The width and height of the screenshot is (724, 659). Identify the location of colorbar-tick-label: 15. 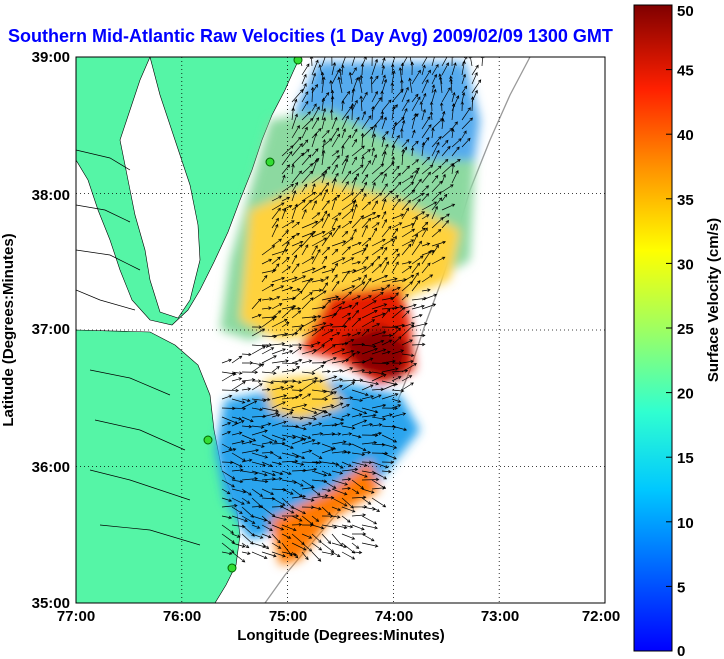
(685, 458).